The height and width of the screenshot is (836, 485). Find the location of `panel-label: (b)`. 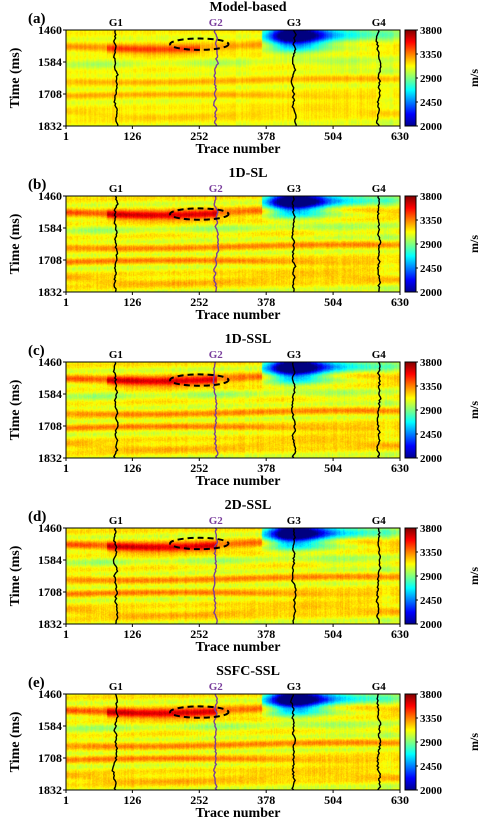

panel-label: (b) is located at coordinates (37, 185).